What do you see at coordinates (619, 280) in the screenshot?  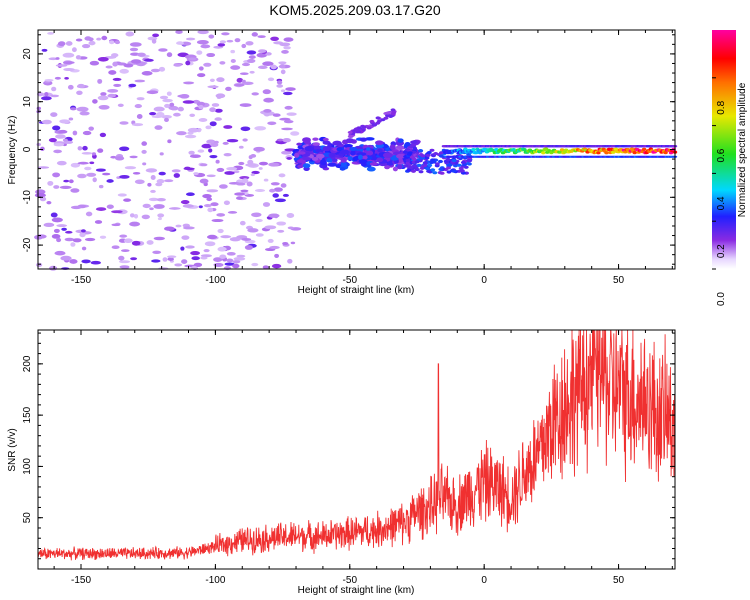 I see `hm-xticks-label-4: 50` at bounding box center [619, 280].